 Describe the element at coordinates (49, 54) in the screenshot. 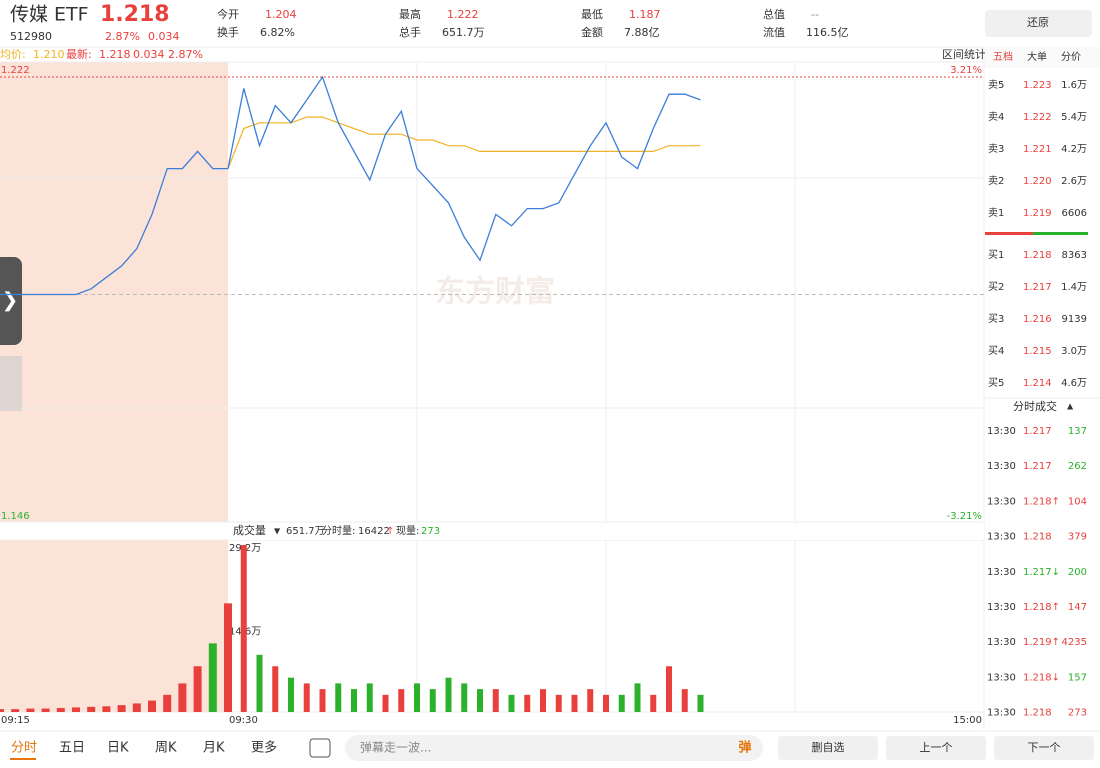

I see `avg-value: 1.210` at that location.